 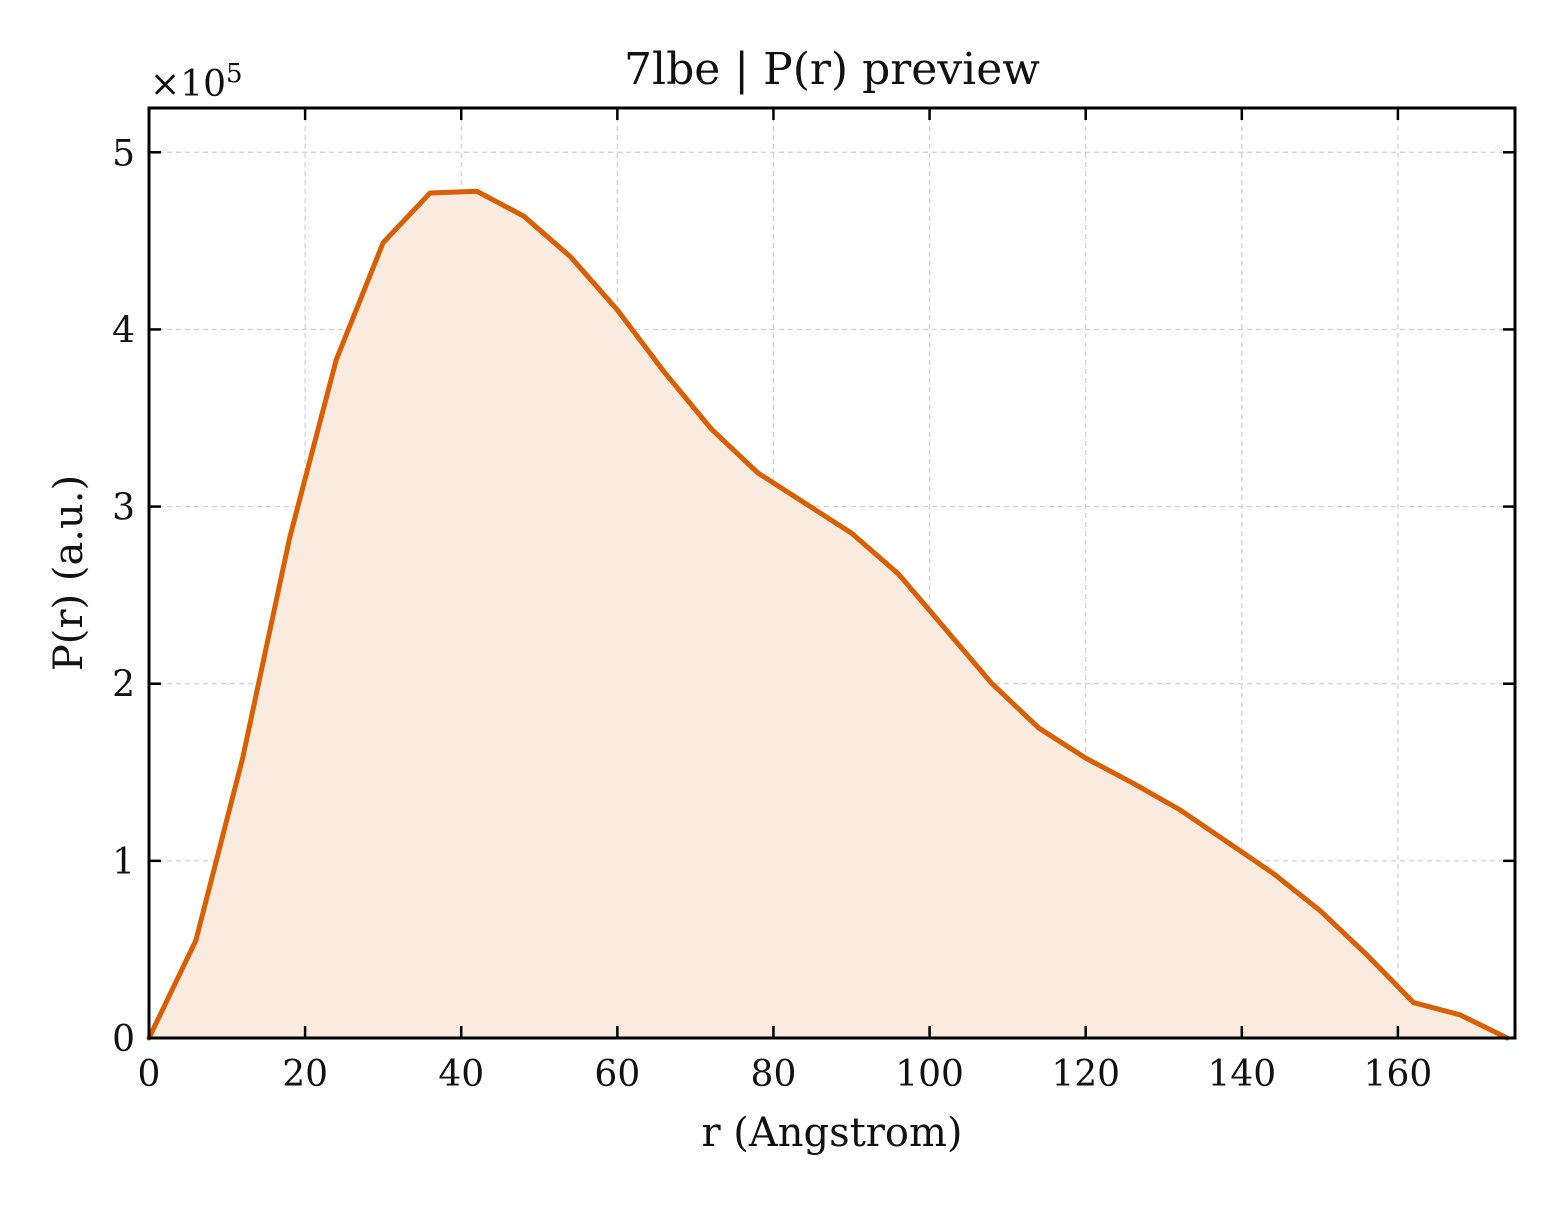 I want to click on x-tick-label: 80, so click(x=774, y=1074).